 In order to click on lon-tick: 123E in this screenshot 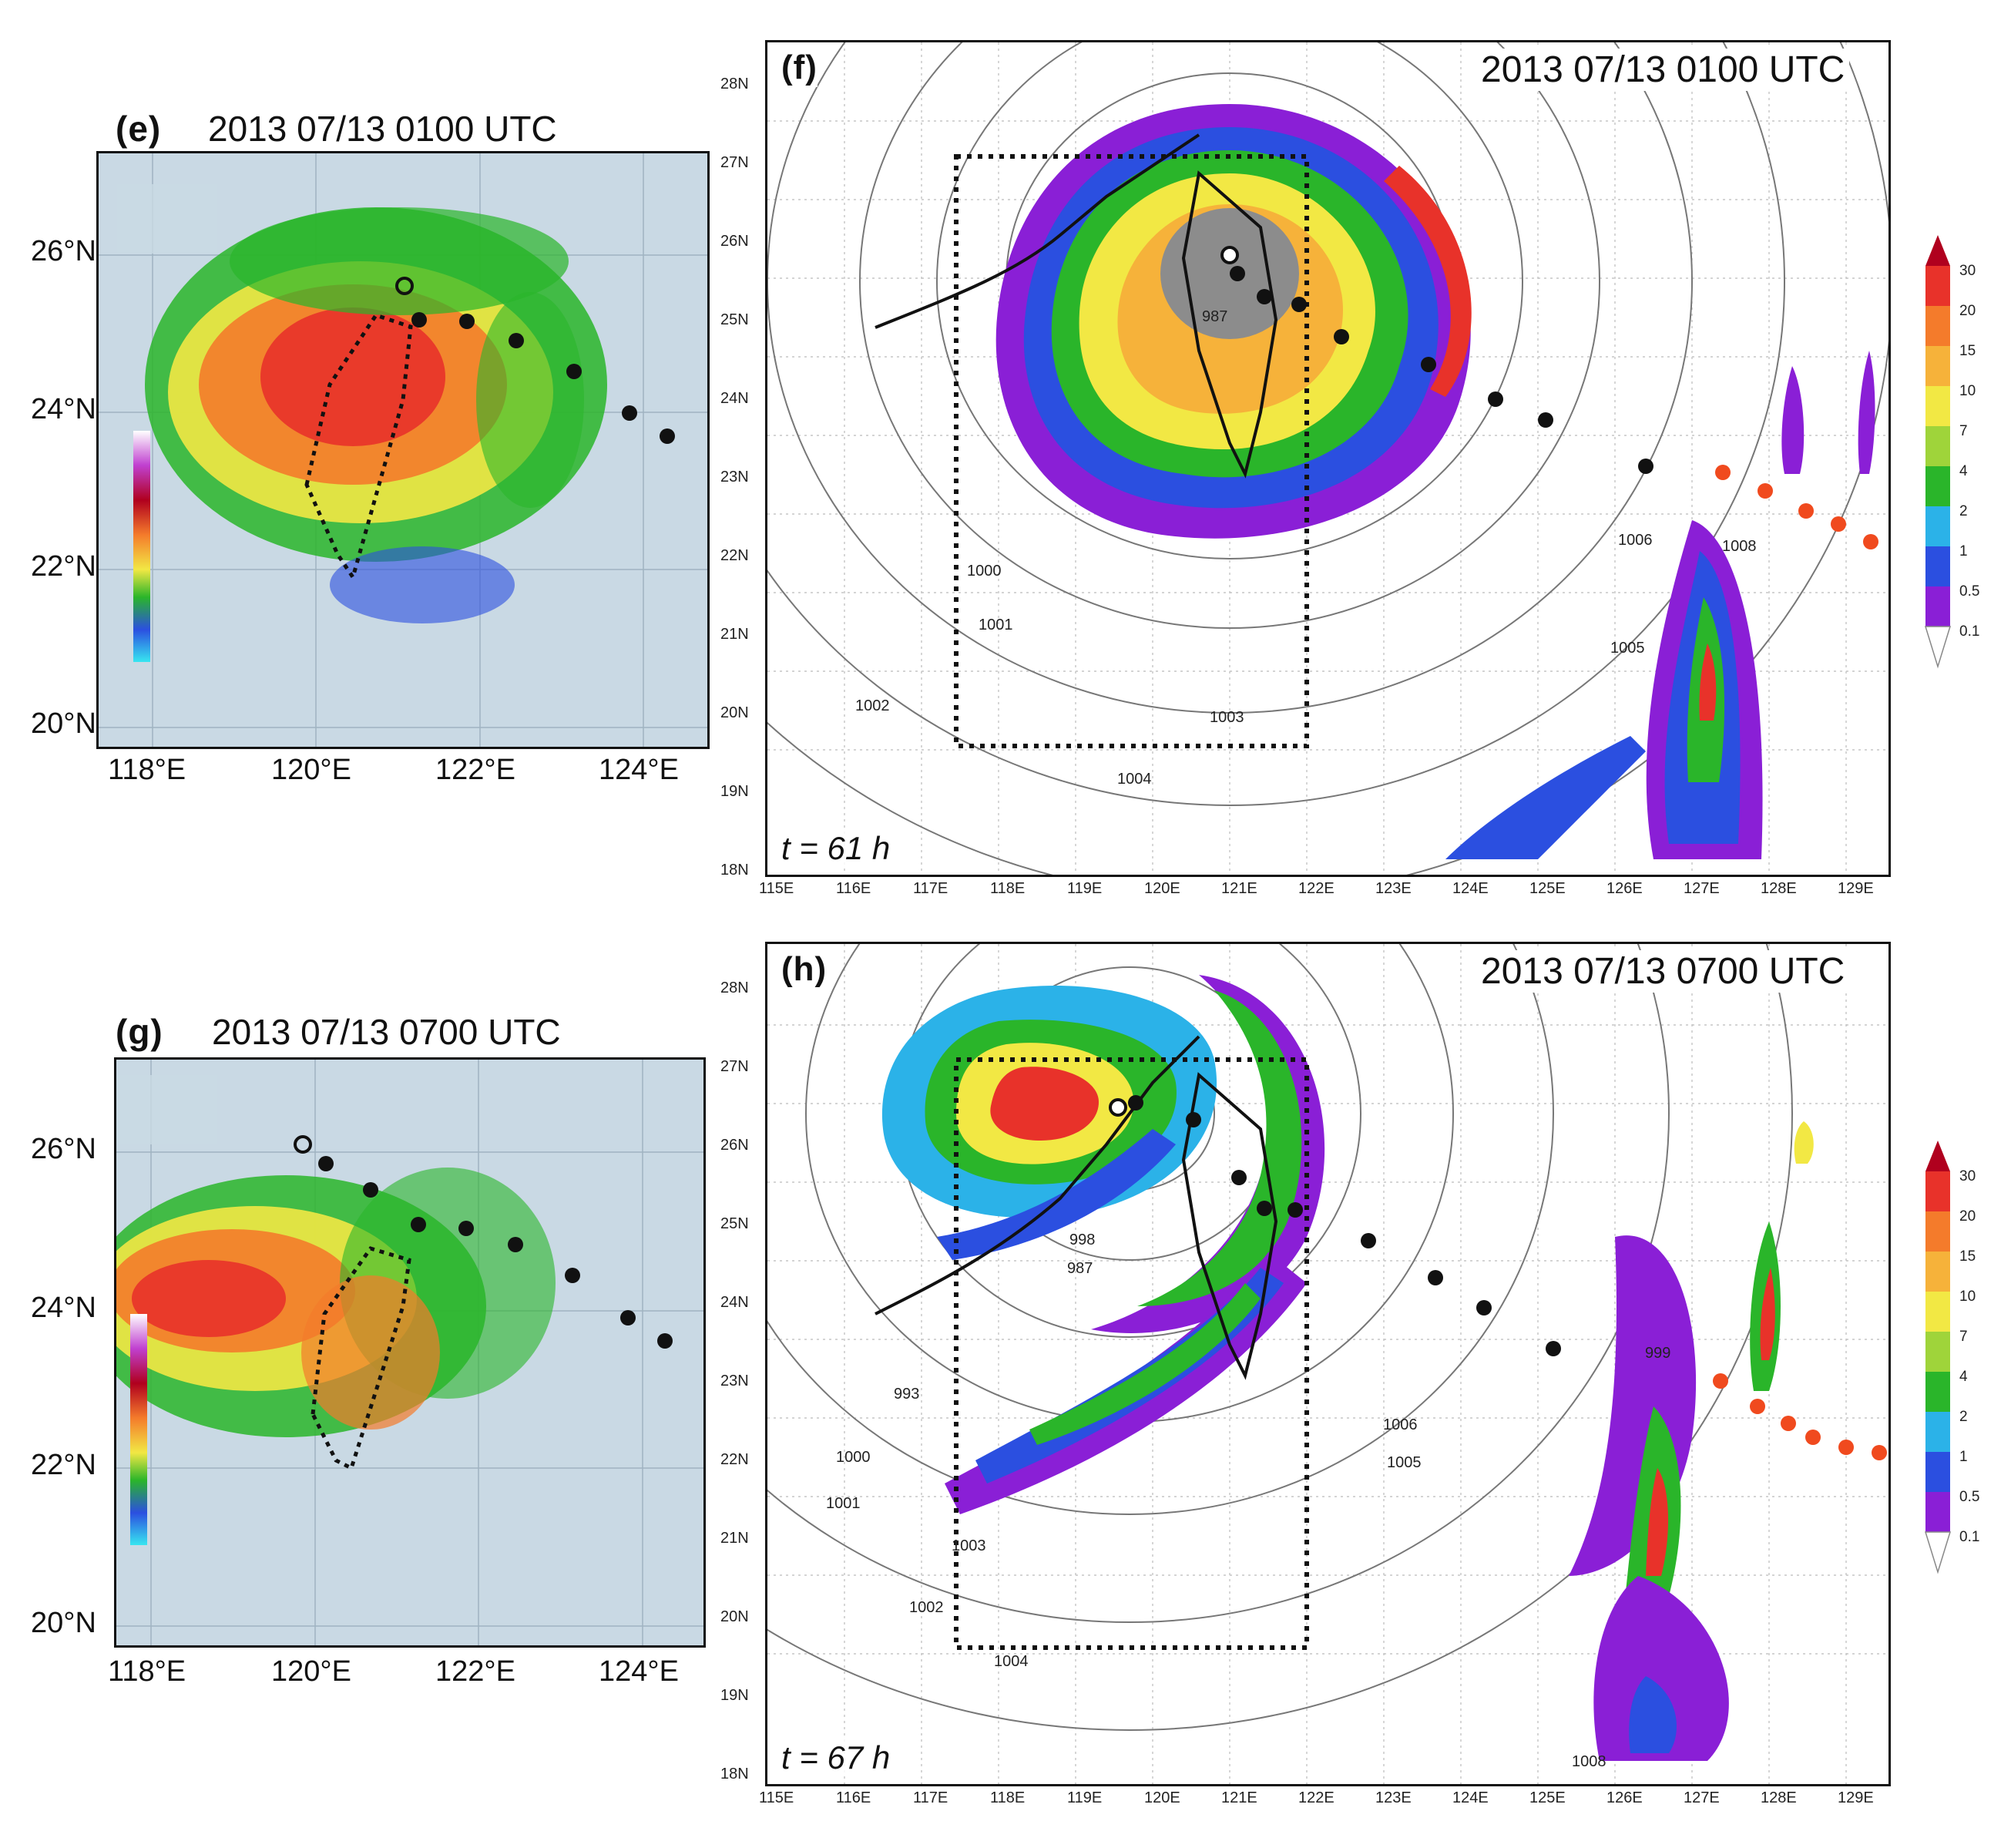, I will do `click(1393, 889)`.